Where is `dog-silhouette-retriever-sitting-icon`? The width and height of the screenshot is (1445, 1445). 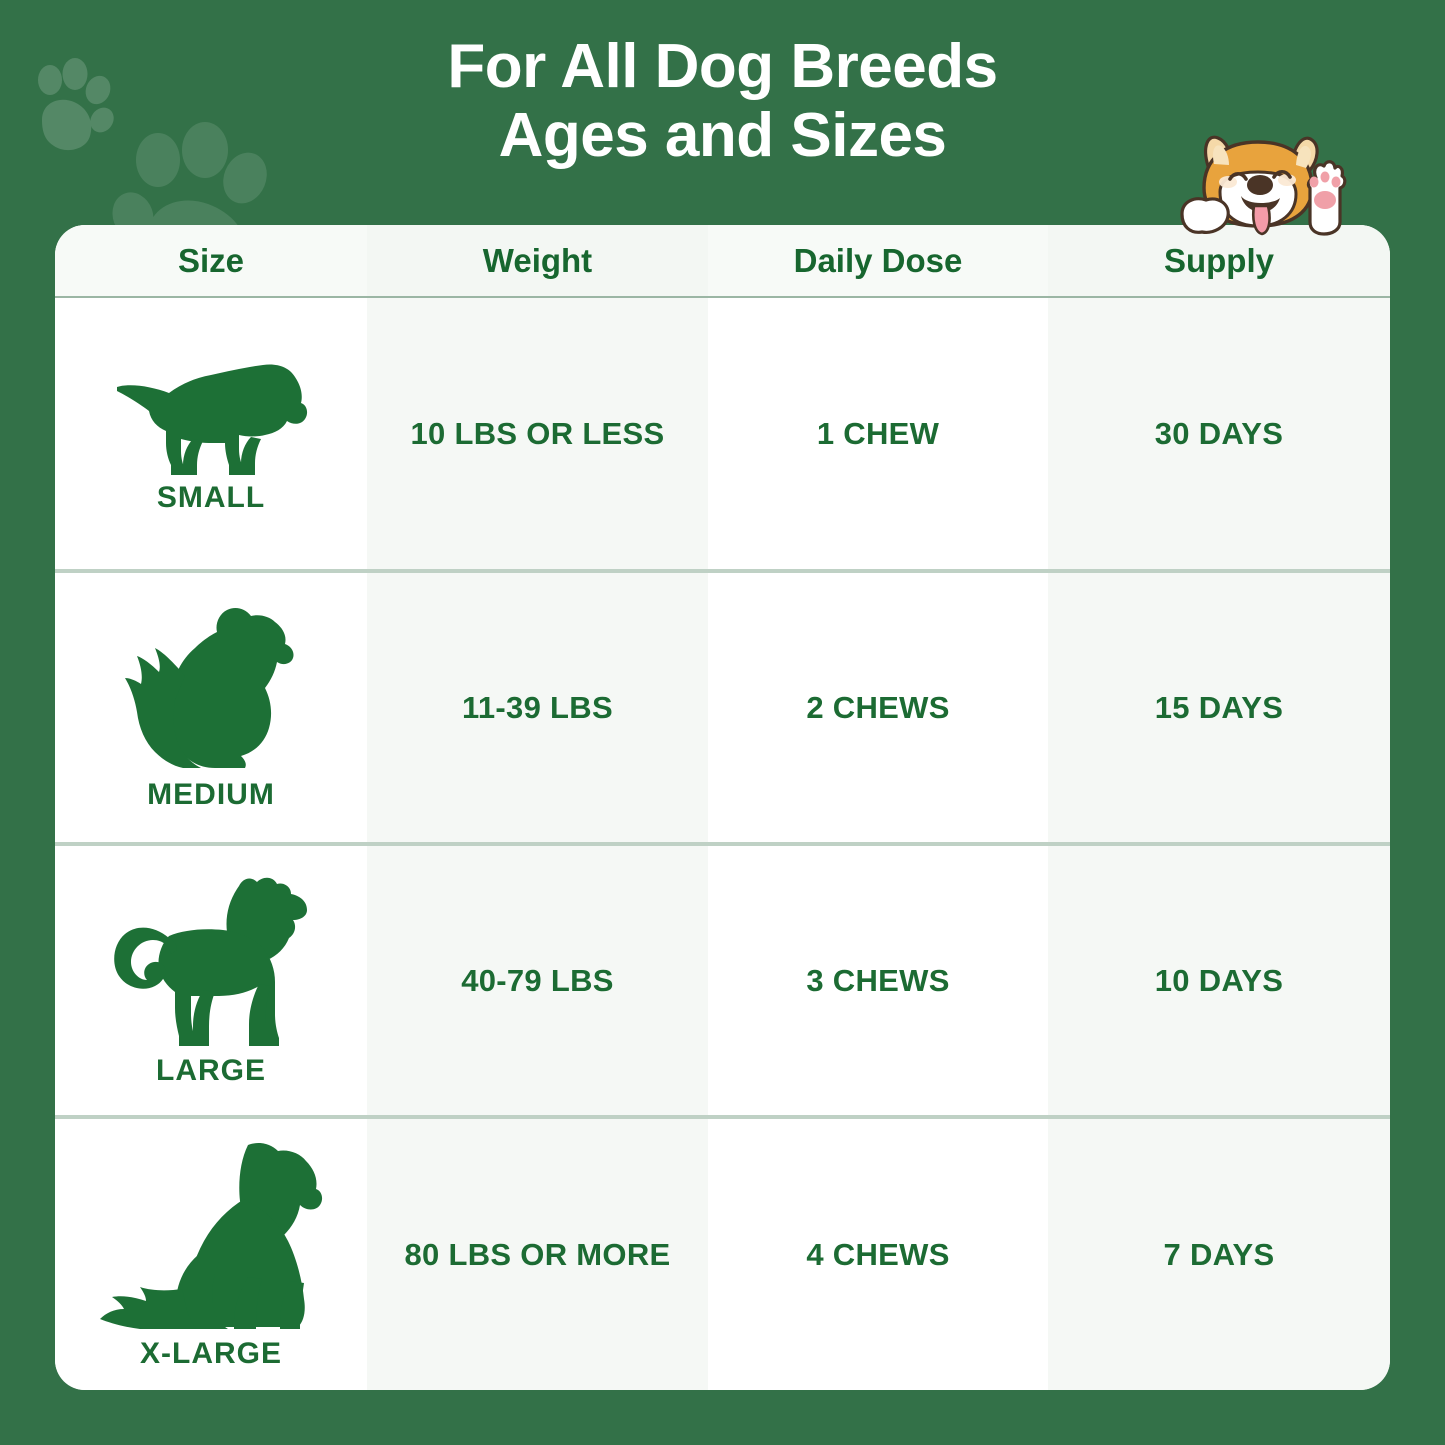 dog-silhouette-retriever-sitting-icon is located at coordinates (209, 687).